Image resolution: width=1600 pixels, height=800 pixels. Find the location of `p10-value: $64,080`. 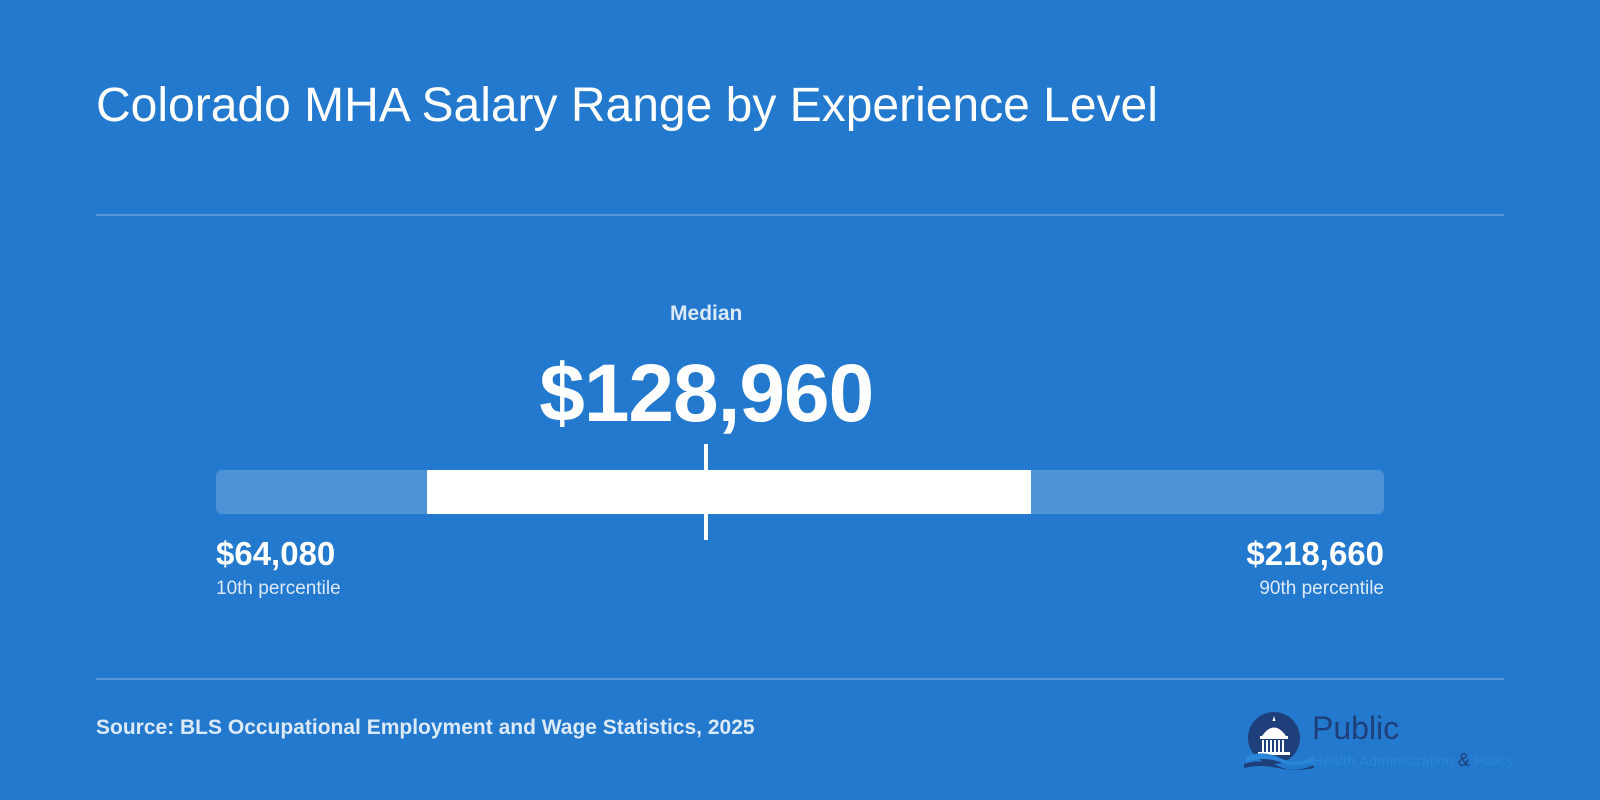

p10-value: $64,080 is located at coordinates (276, 553).